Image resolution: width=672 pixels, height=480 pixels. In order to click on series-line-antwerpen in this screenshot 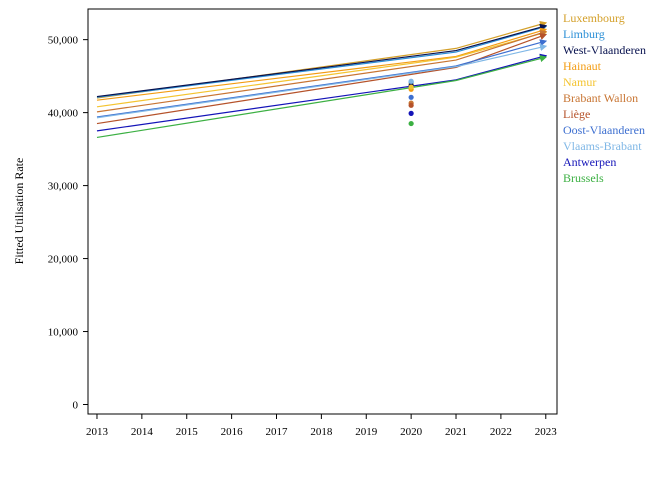, I will do `click(322, 92)`.